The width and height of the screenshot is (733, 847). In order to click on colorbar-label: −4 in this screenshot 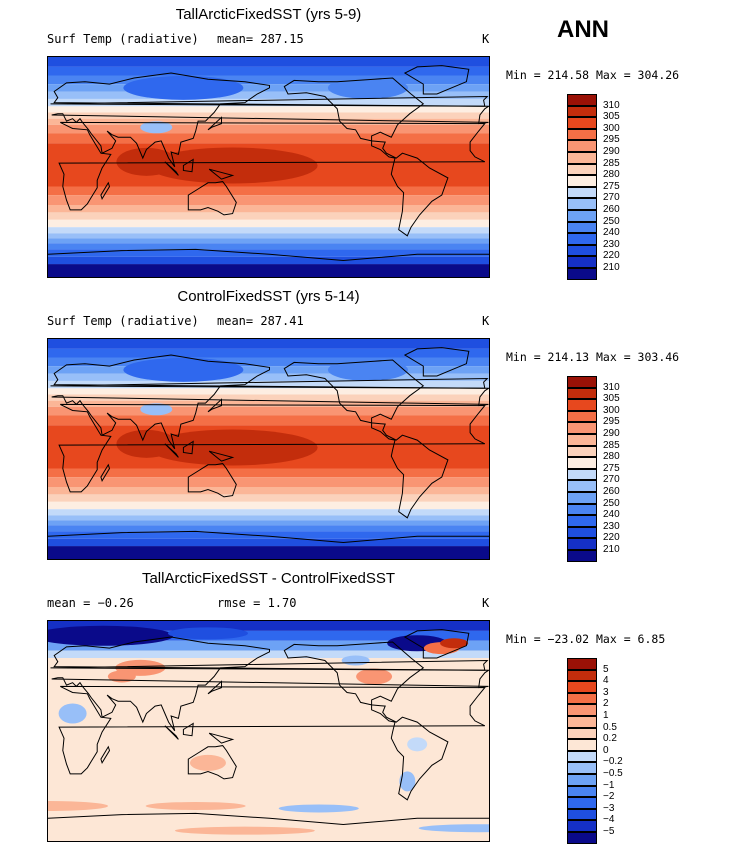, I will do `click(609, 820)`.